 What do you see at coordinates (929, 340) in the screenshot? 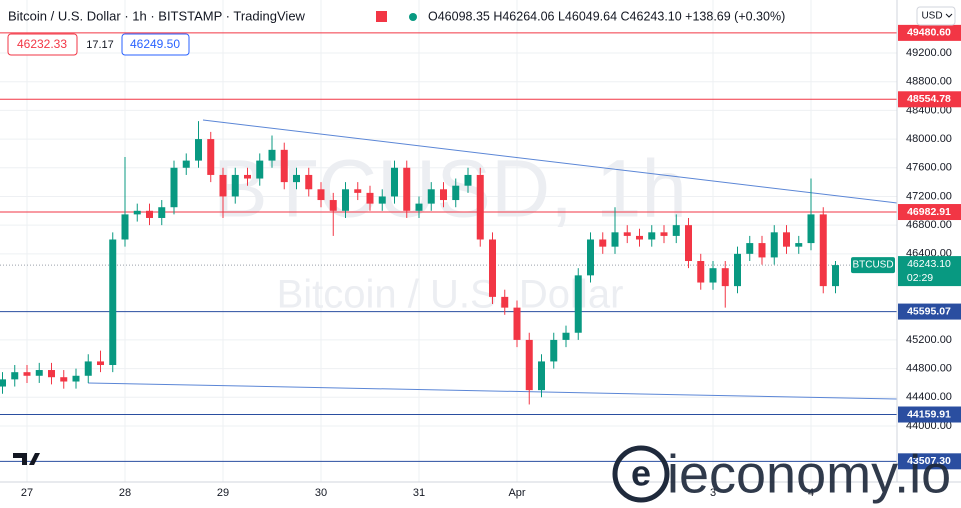
I see `y-tick-label: 45200.00` at bounding box center [929, 340].